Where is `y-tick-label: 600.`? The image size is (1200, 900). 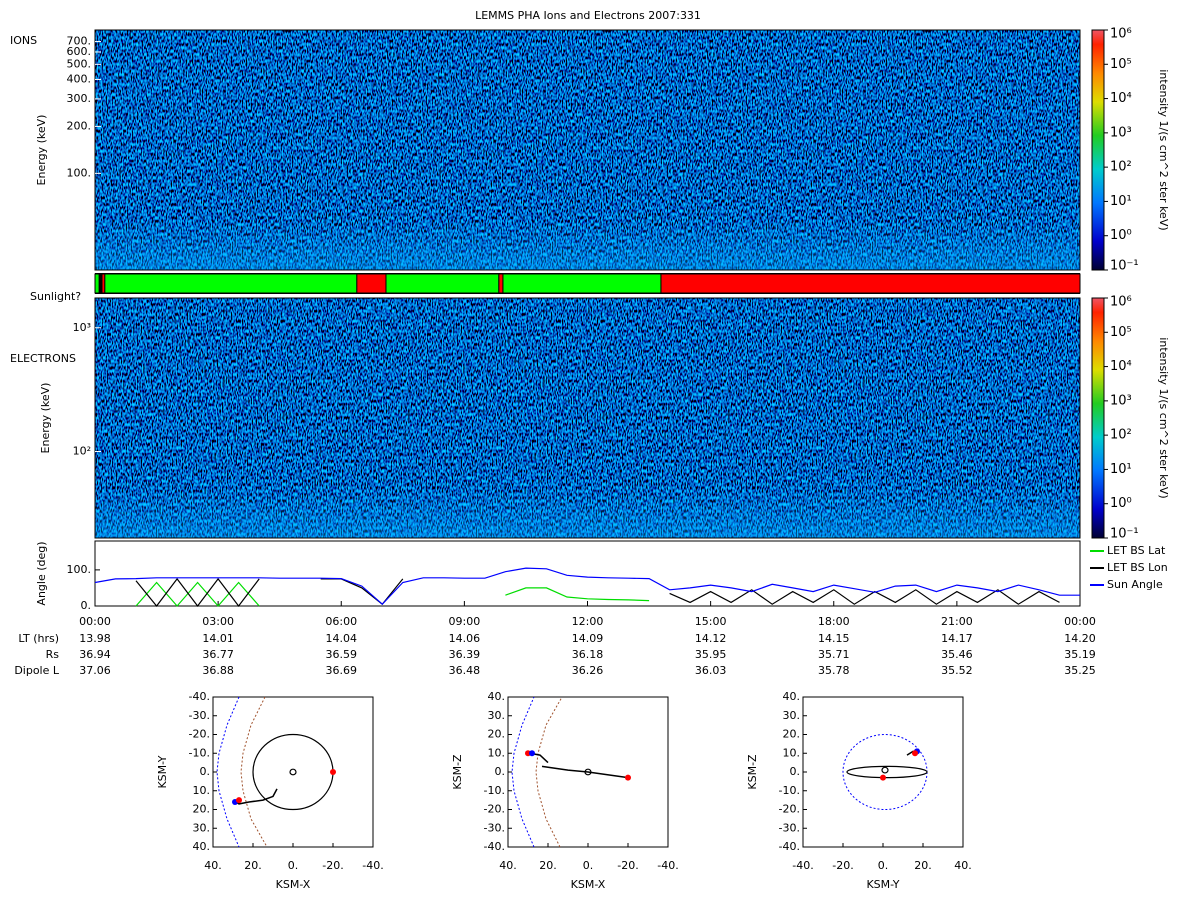
y-tick-label: 600. is located at coordinates (79, 51).